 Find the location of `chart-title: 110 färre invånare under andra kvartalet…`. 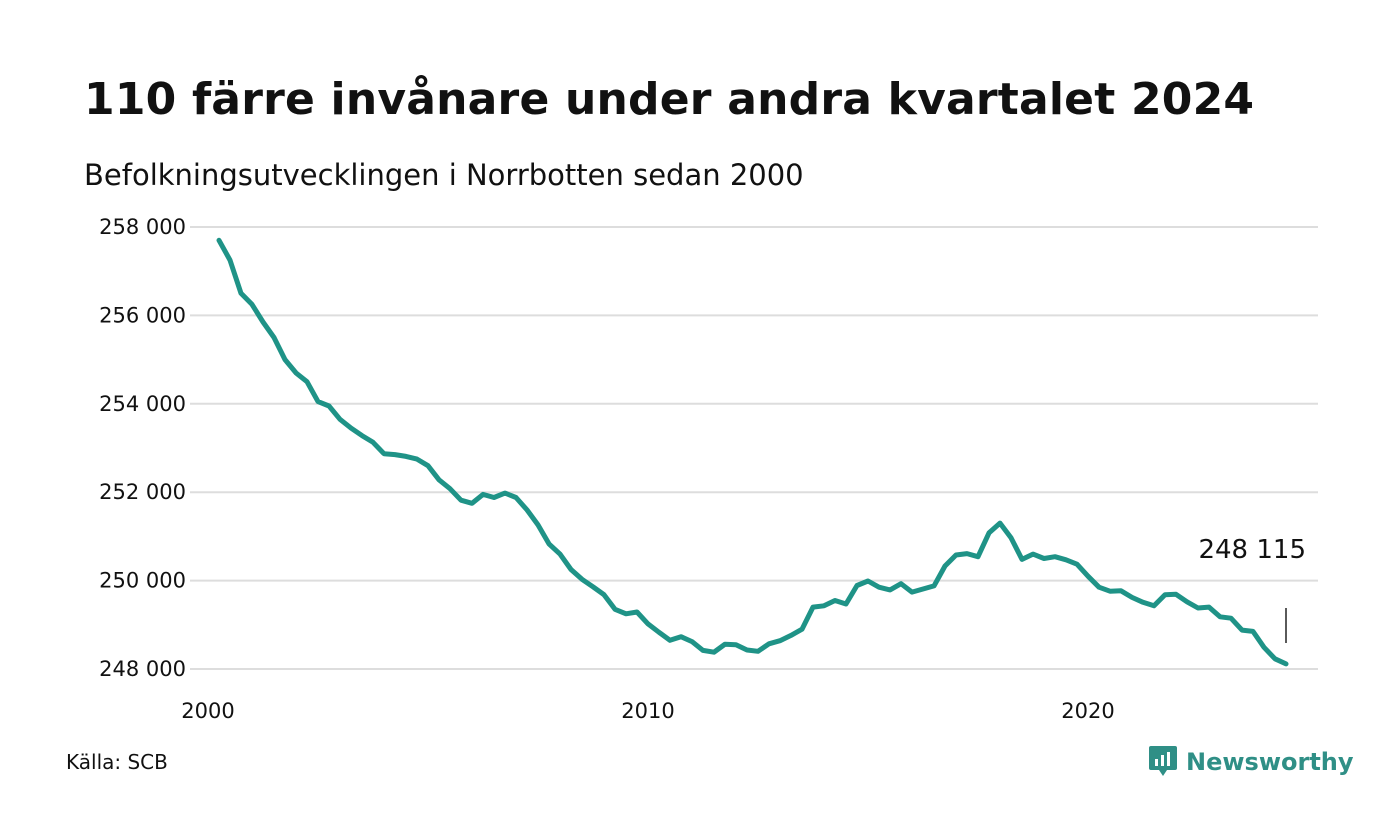

chart-title: 110 färre invånare under andra kvartalet… is located at coordinates (669, 99).